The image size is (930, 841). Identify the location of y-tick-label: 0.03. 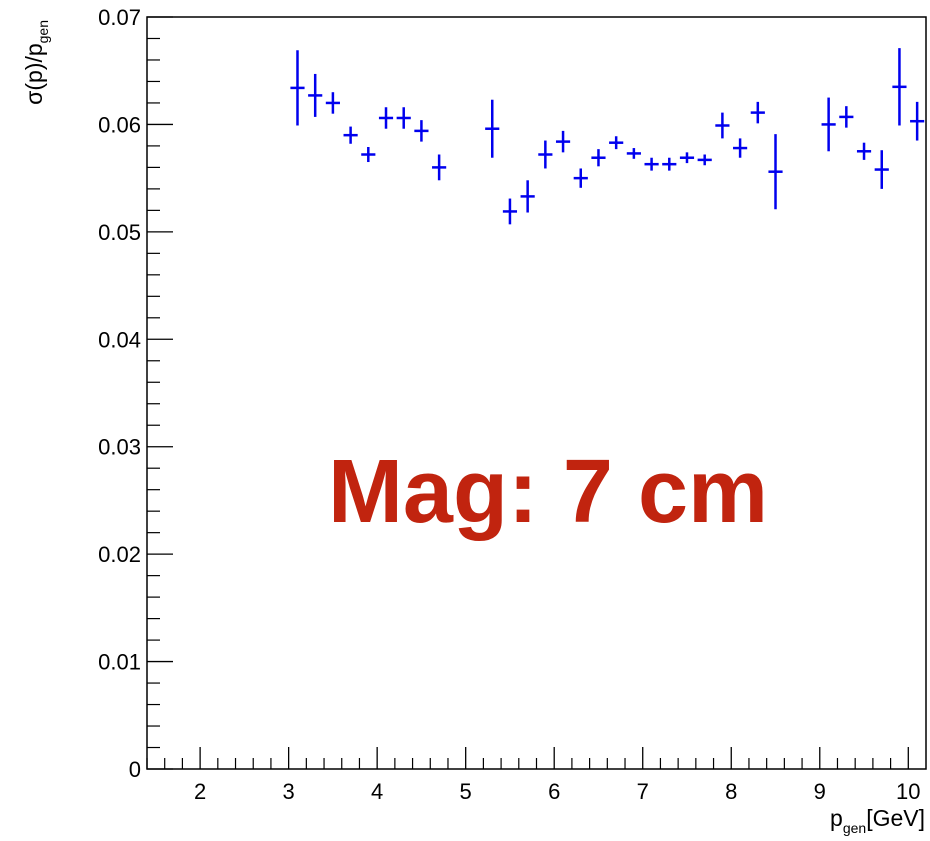
(119, 447).